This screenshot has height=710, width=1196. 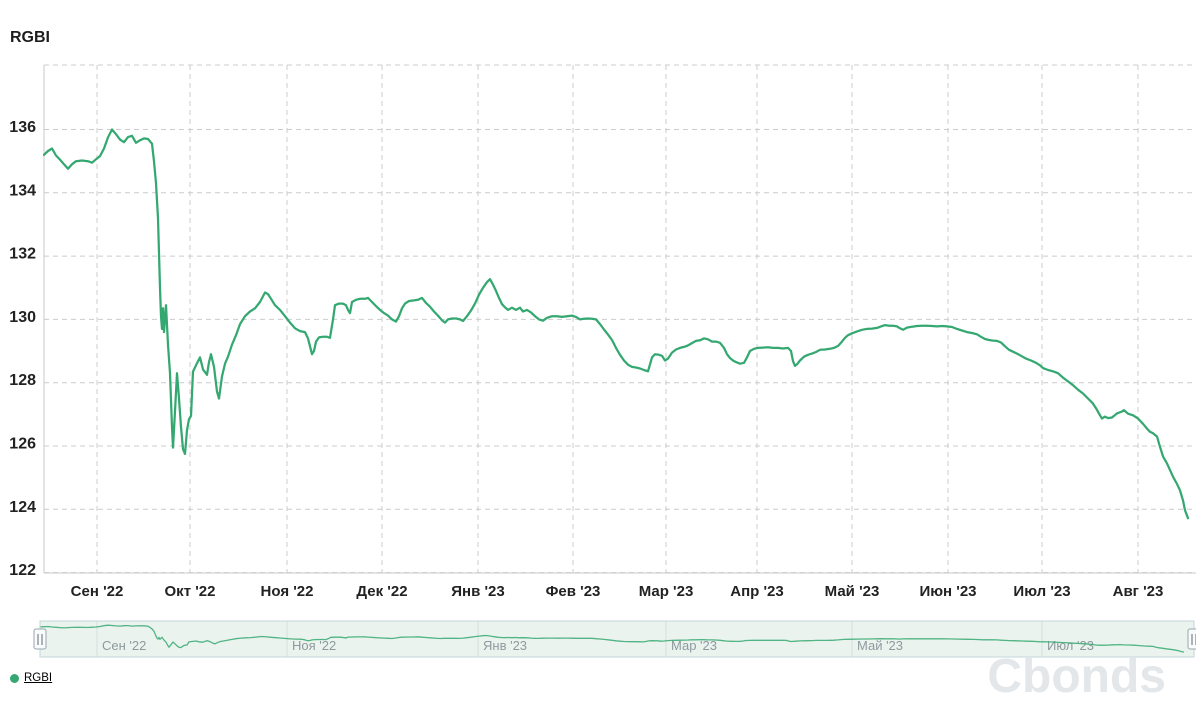 I want to click on watermark-cbonds: Cbonds, so click(x=1076, y=676).